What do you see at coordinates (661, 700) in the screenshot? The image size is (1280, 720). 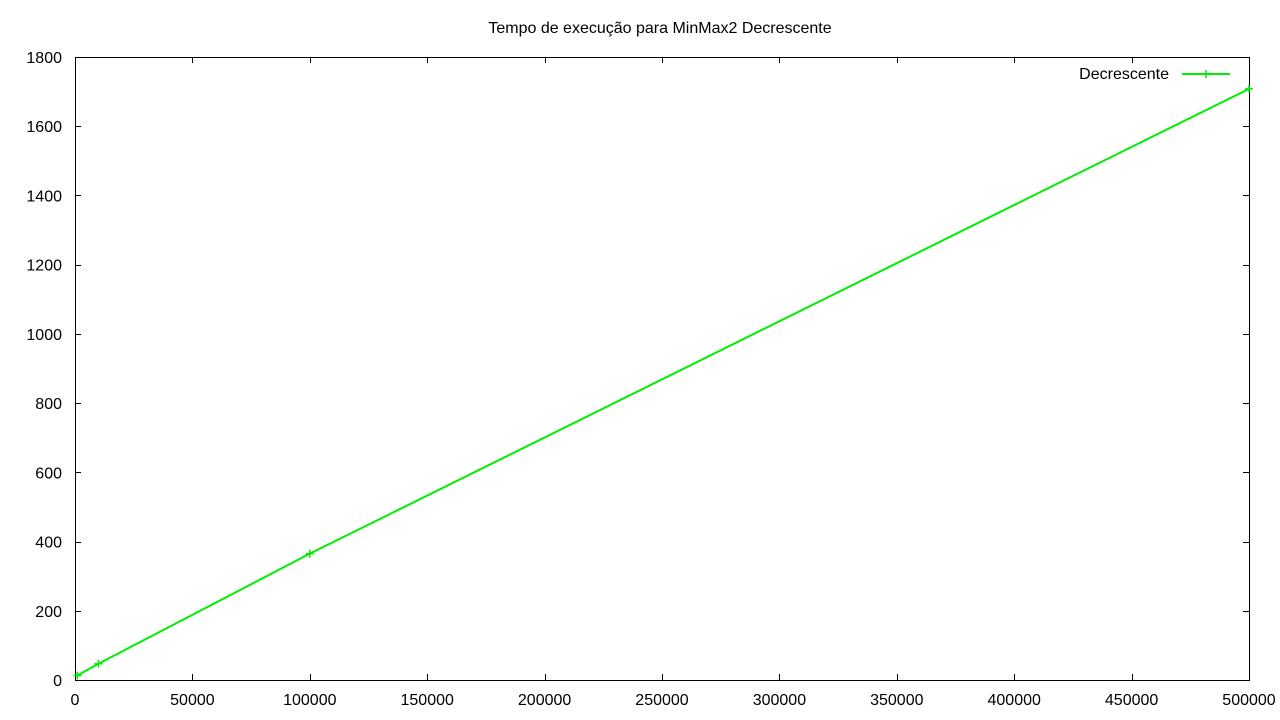 I see `x-tick-label: 250000` at bounding box center [661, 700].